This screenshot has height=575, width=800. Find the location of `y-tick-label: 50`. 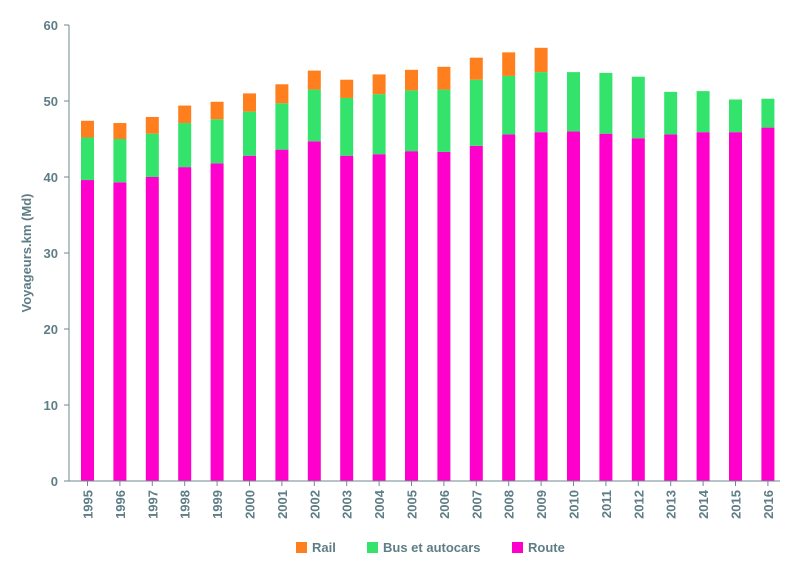

y-tick-label: 50 is located at coordinates (51, 101).